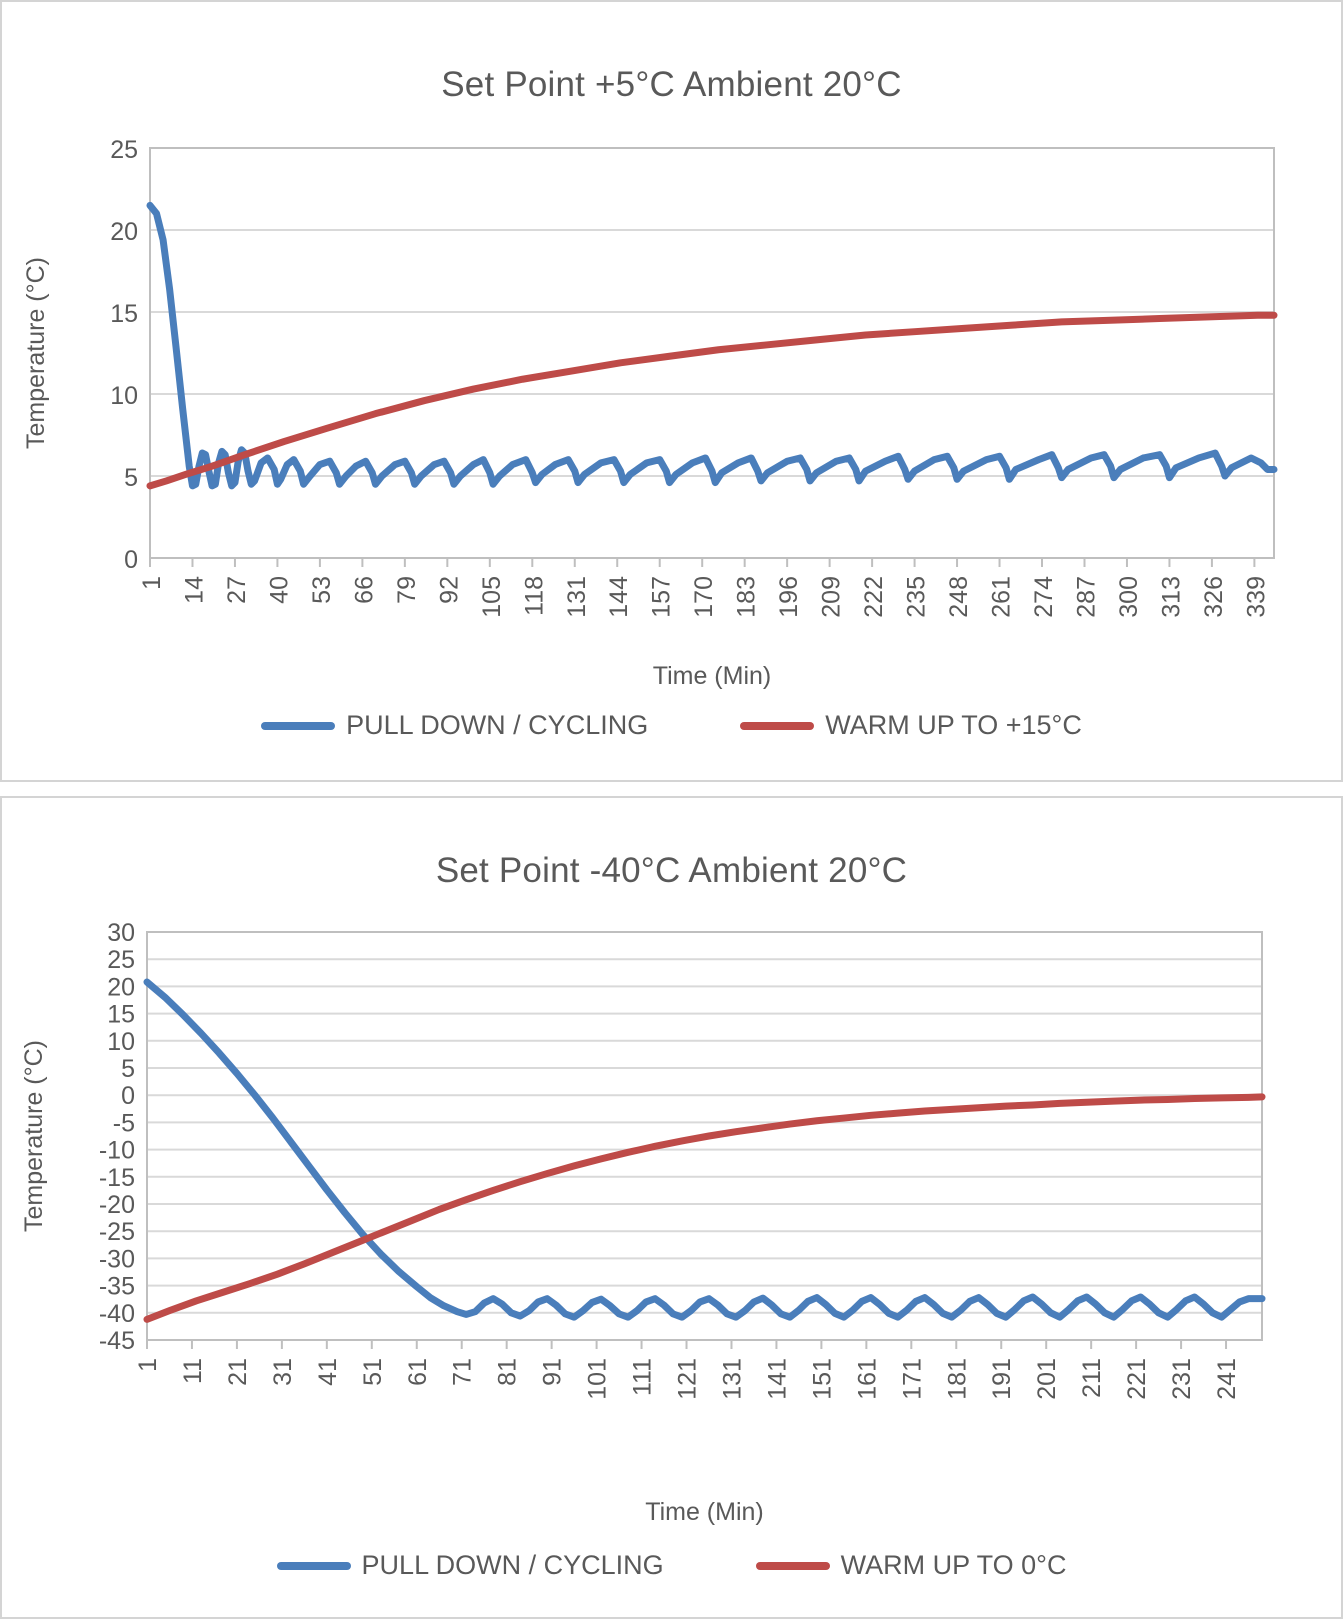 The image size is (1343, 1621). What do you see at coordinates (671, 871) in the screenshot?
I see `chart-title-bottom: Set Point -40°C Ambient 20°C` at bounding box center [671, 871].